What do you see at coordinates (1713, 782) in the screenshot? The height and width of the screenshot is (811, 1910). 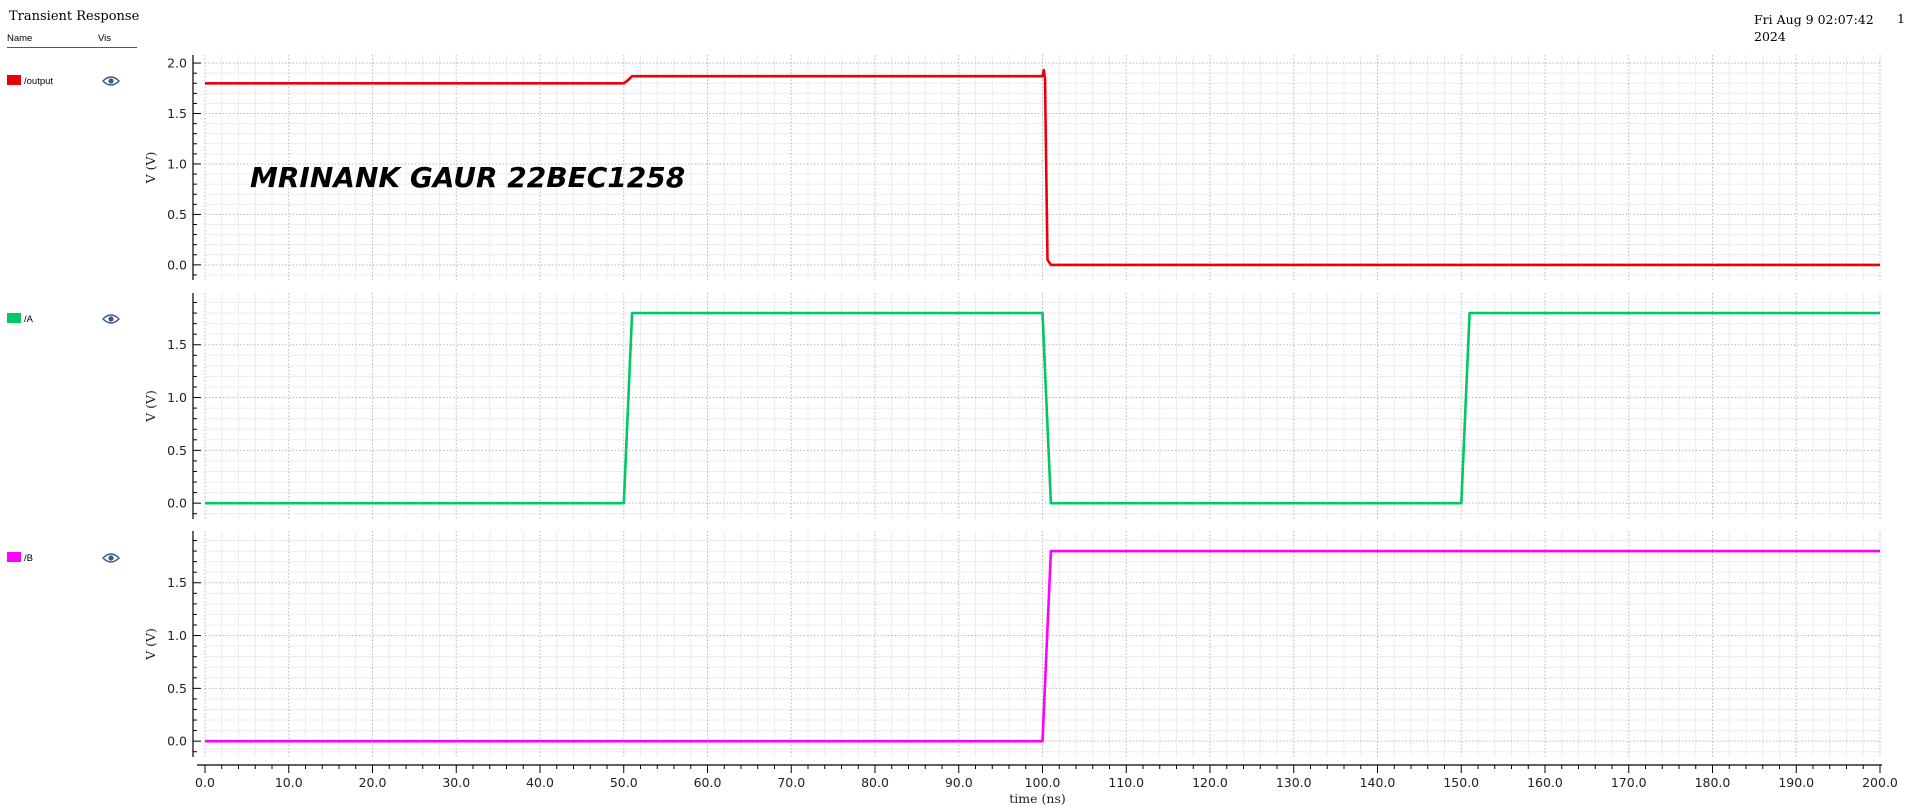 I see `x-tick-label: 180.0` at bounding box center [1713, 782].